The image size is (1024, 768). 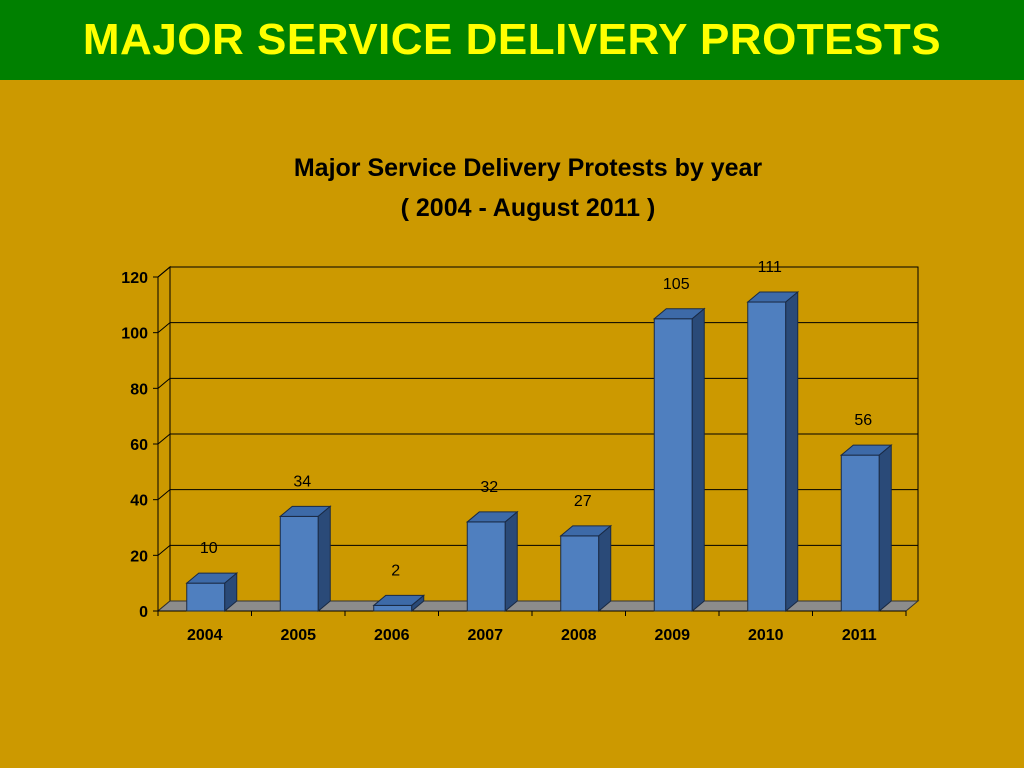 What do you see at coordinates (139, 389) in the screenshot?
I see `y-tick-label: 80` at bounding box center [139, 389].